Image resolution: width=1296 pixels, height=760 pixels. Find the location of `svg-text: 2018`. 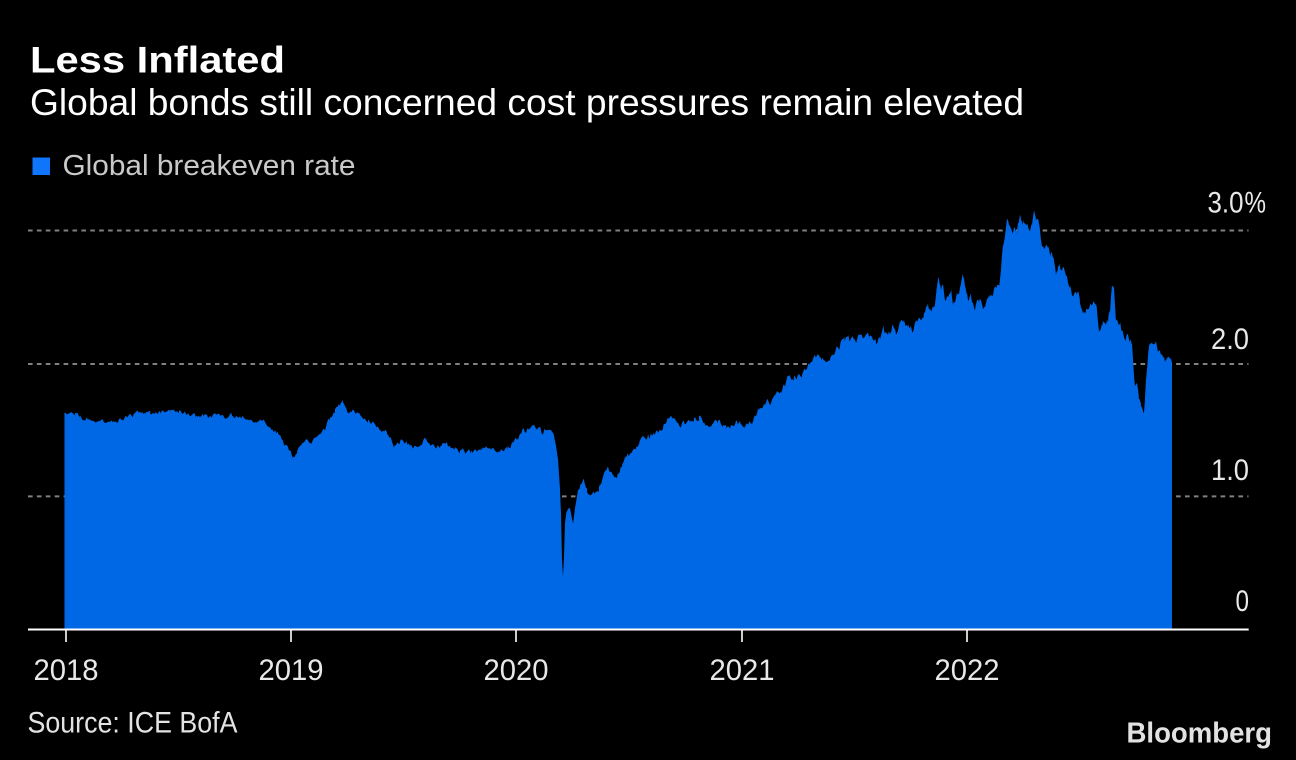

svg-text: 2018 is located at coordinates (66, 670).